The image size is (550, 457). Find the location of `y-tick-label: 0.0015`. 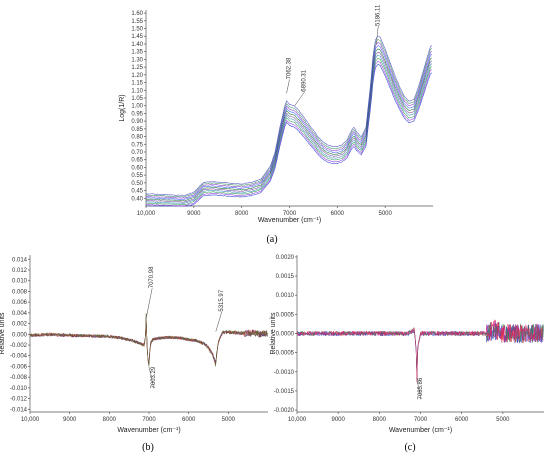

y-tick-label: 0.0015 is located at coordinates (285, 277).